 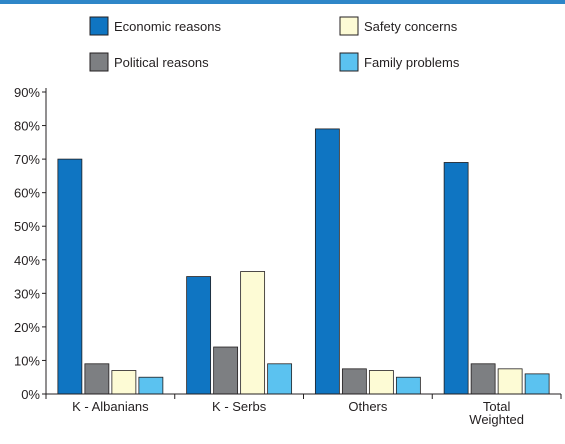 I want to click on bar-family-problems-total-weighted, so click(x=537, y=384).